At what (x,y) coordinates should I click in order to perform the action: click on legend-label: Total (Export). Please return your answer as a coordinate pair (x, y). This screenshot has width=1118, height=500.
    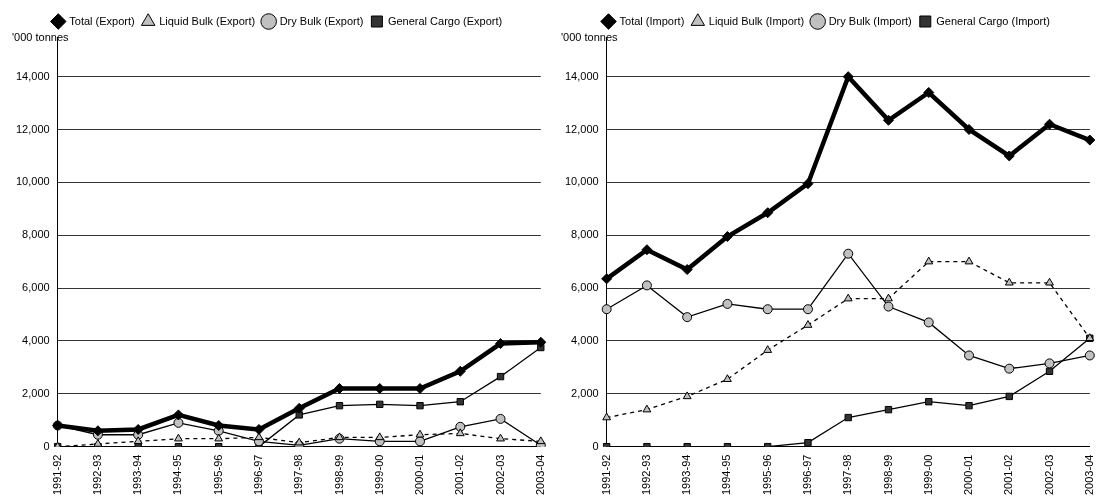
    Looking at the image, I should click on (102, 20).